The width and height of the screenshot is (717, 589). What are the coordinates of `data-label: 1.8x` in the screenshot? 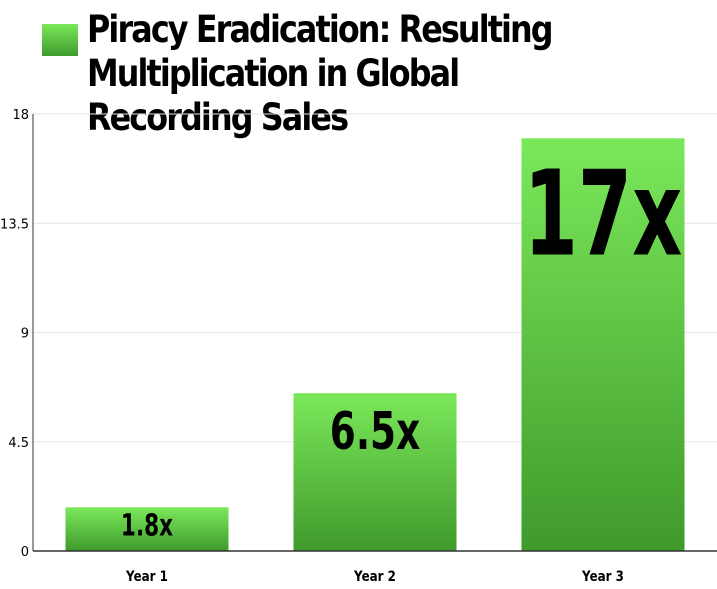 It's located at (147, 526).